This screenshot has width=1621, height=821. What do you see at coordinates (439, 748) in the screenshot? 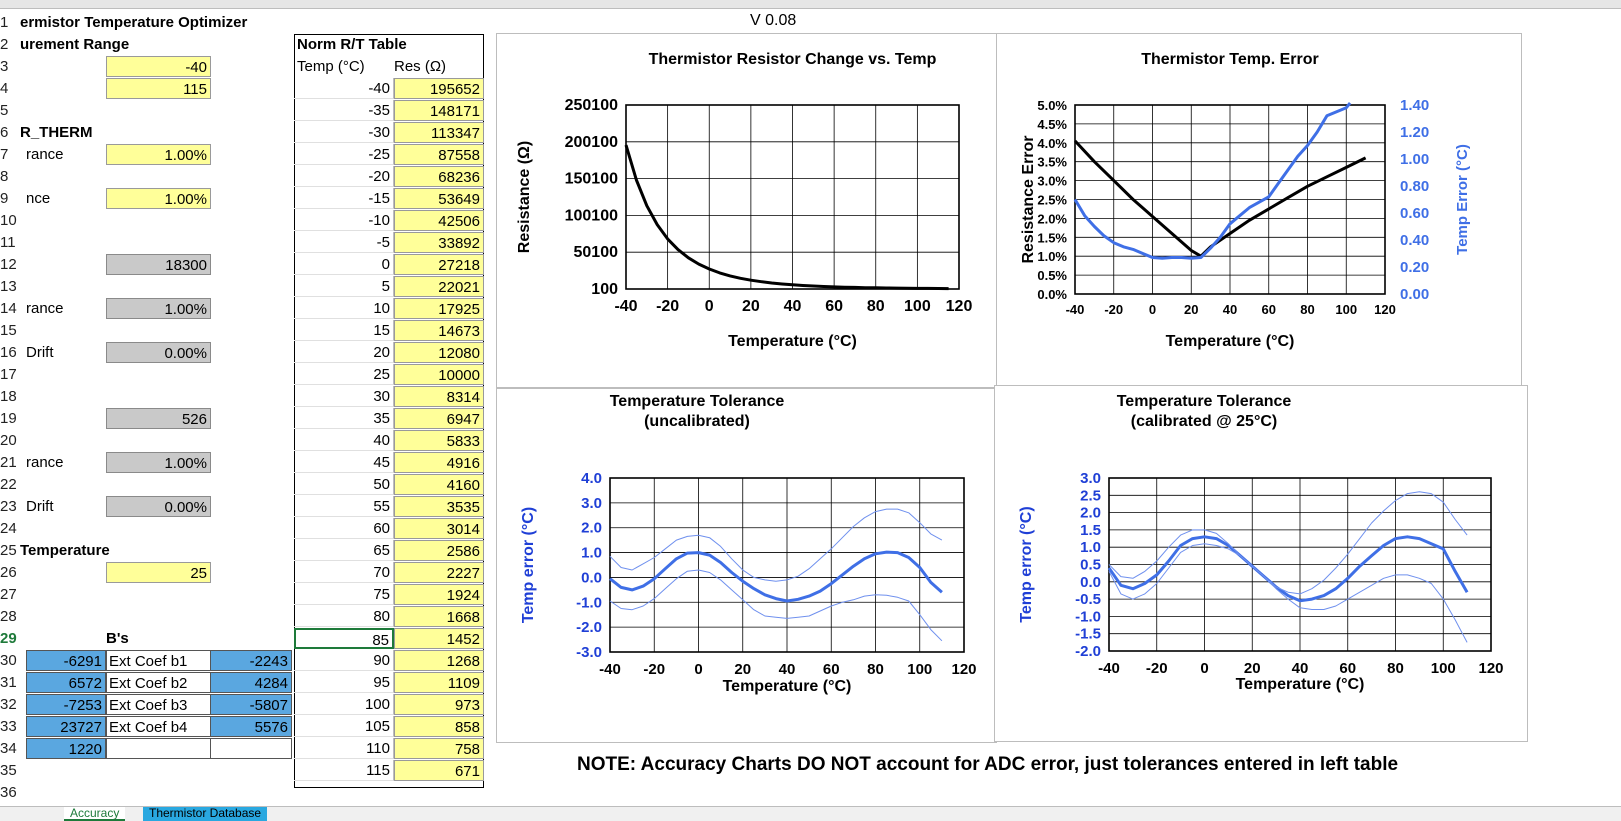
I see `rt-res-cell: 758` at bounding box center [439, 748].